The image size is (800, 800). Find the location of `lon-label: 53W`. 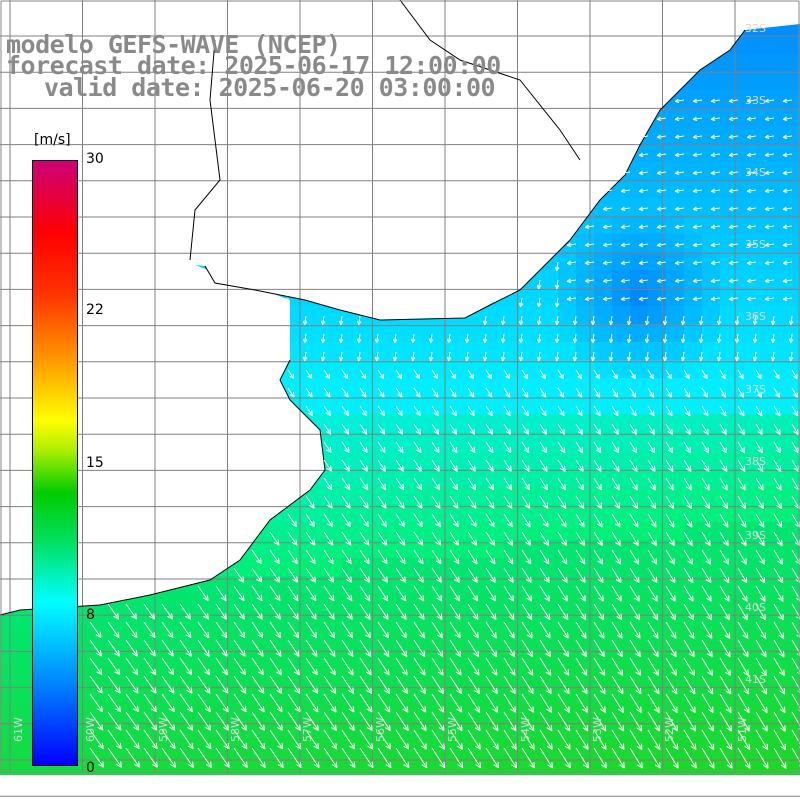

lon-label: 53W is located at coordinates (597, 729).